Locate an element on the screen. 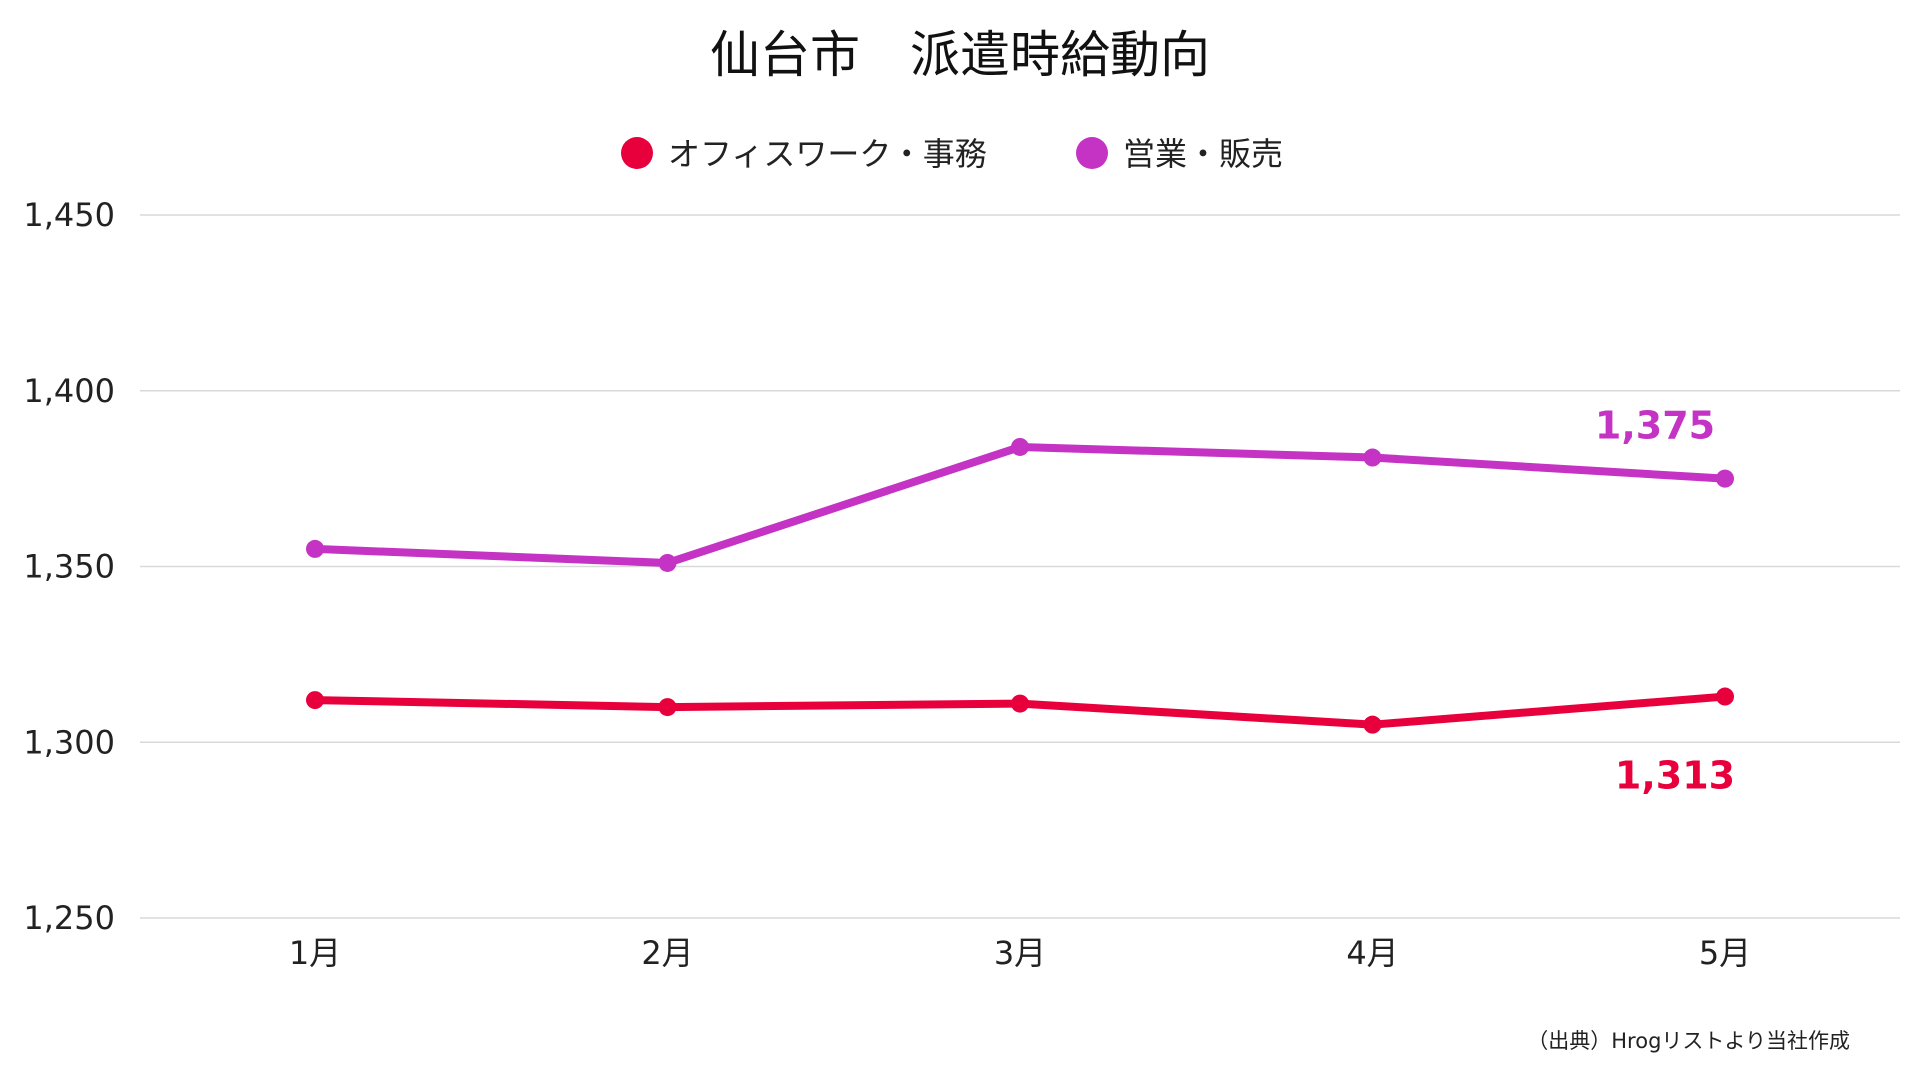  legend-label: オフィスワーク・事務 is located at coordinates (827, 154).